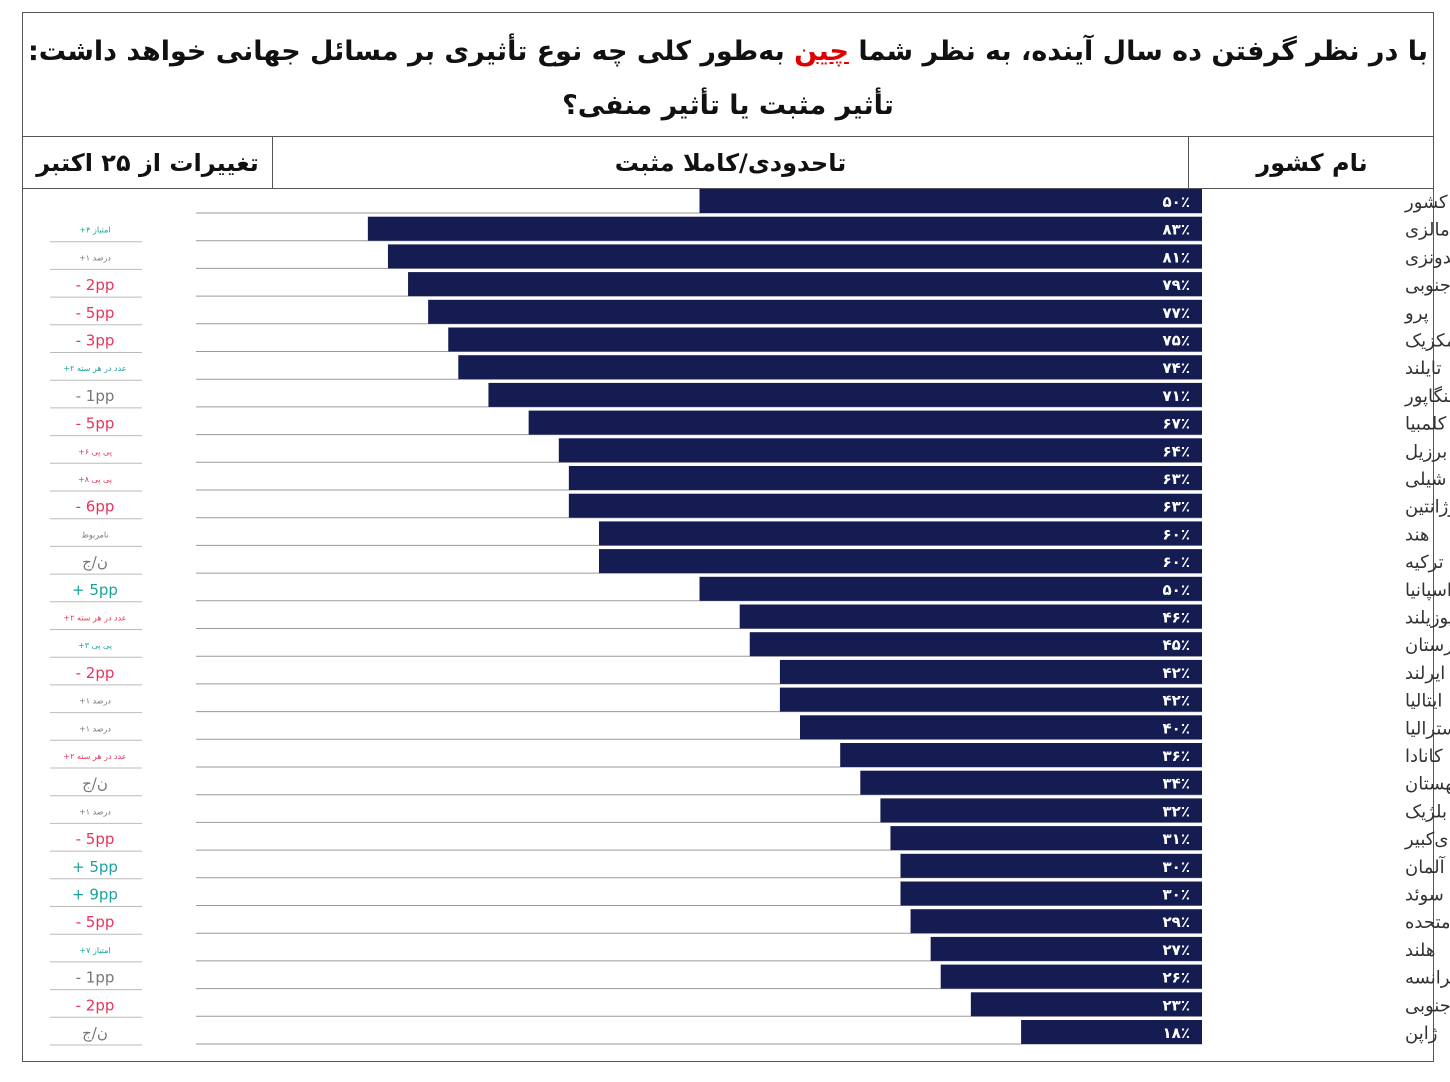 Image resolution: width=1450 pixels, height=1082 pixels. What do you see at coordinates (95, 507) in the screenshot?
I see `change-label: - 6pp` at bounding box center [95, 507].